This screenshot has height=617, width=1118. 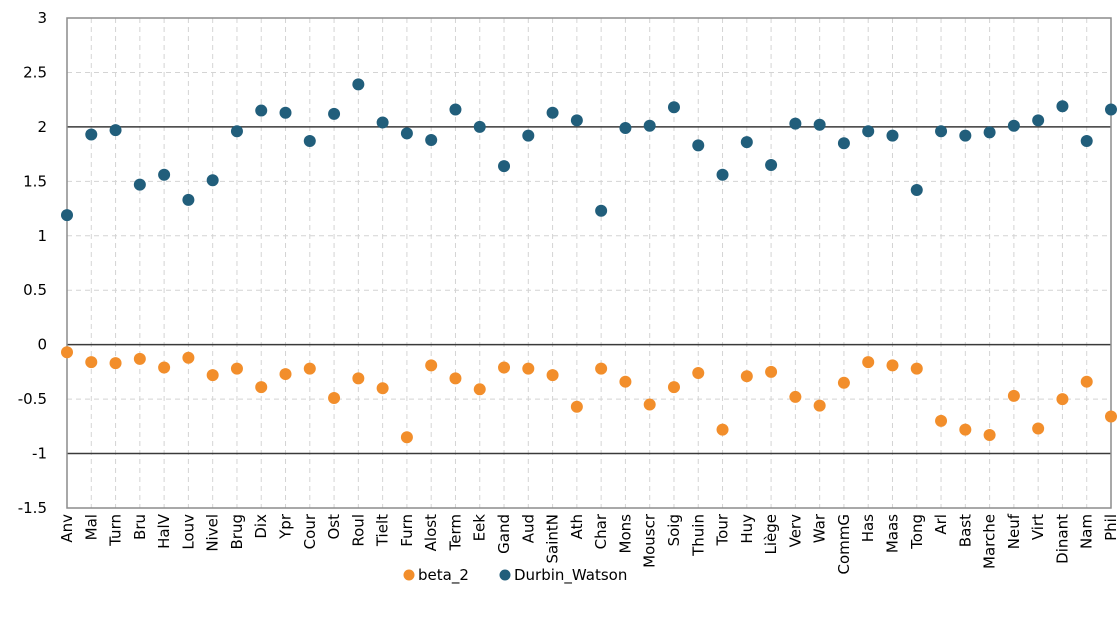 What do you see at coordinates (455, 532) in the screenshot?
I see `x-tick-label: Term` at bounding box center [455, 532].